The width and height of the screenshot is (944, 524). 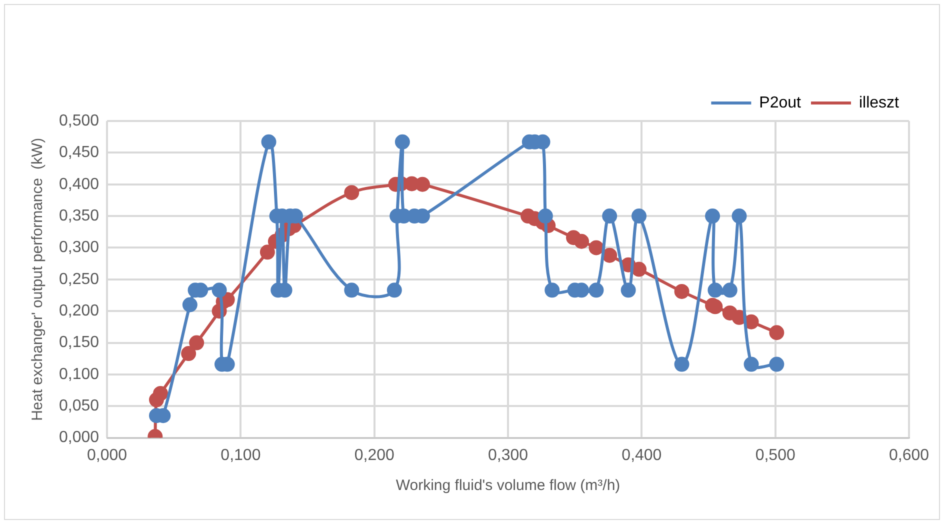 I want to click on y-tick-label: 0,150, so click(x=79, y=343).